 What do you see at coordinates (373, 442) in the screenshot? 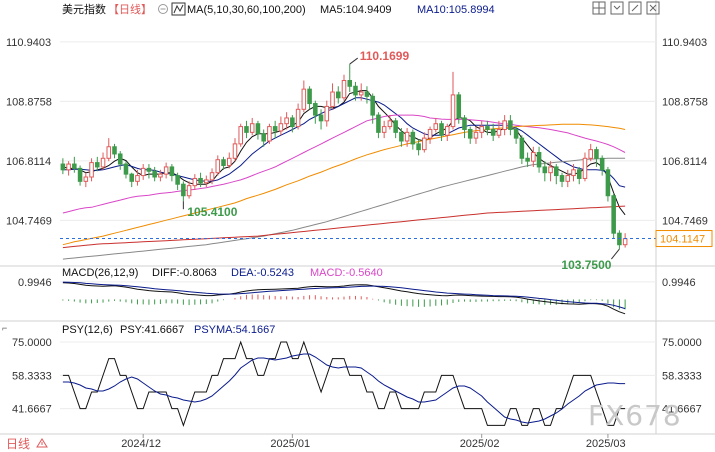
I see `x-axis: 2024/12 2025/01 2025/02 2025/03` at bounding box center [373, 442].